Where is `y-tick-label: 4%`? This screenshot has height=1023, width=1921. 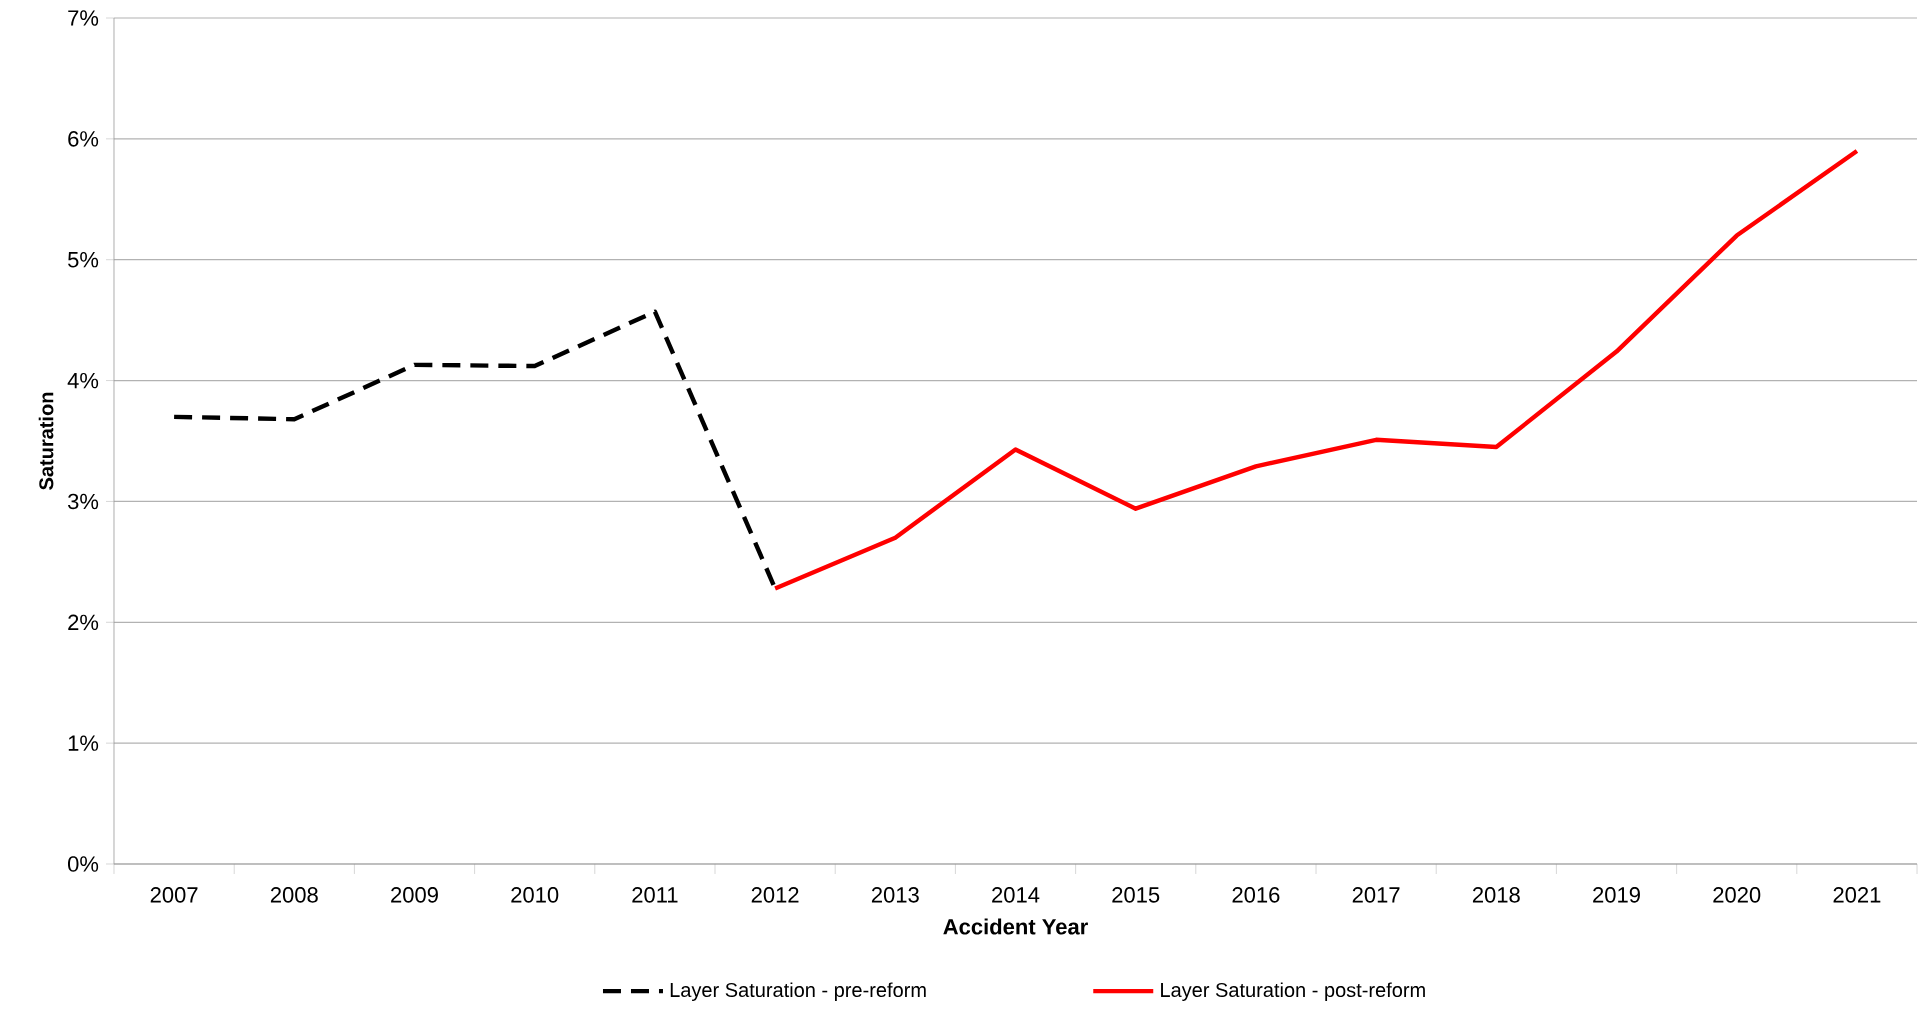 y-tick-label: 4% is located at coordinates (83, 380).